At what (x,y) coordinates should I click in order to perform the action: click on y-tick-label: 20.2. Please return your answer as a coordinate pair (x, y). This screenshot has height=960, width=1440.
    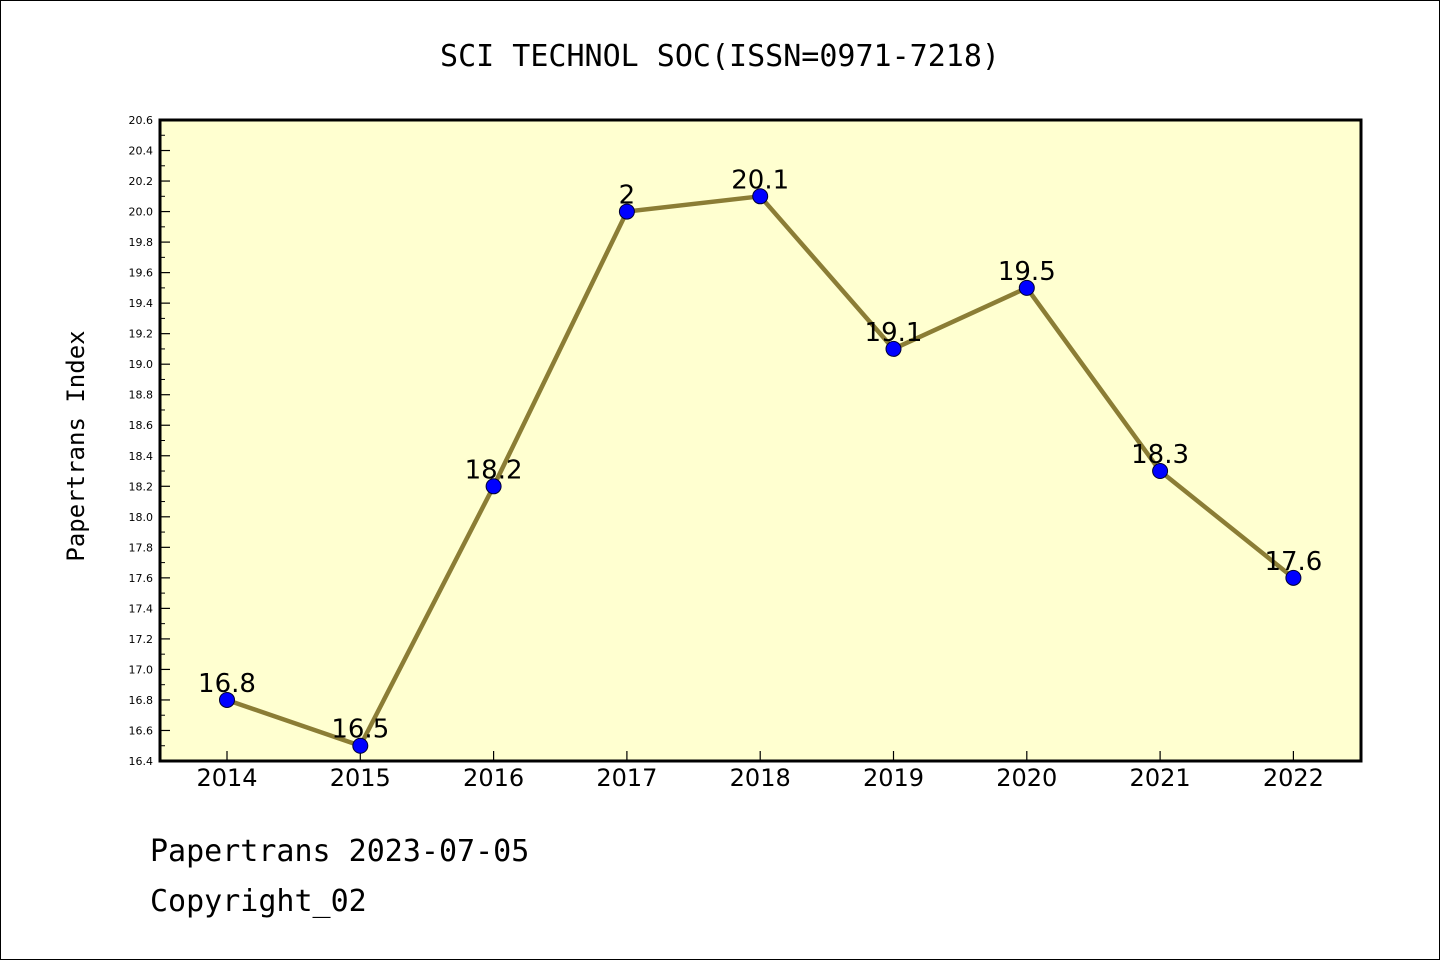
    Looking at the image, I should click on (141, 181).